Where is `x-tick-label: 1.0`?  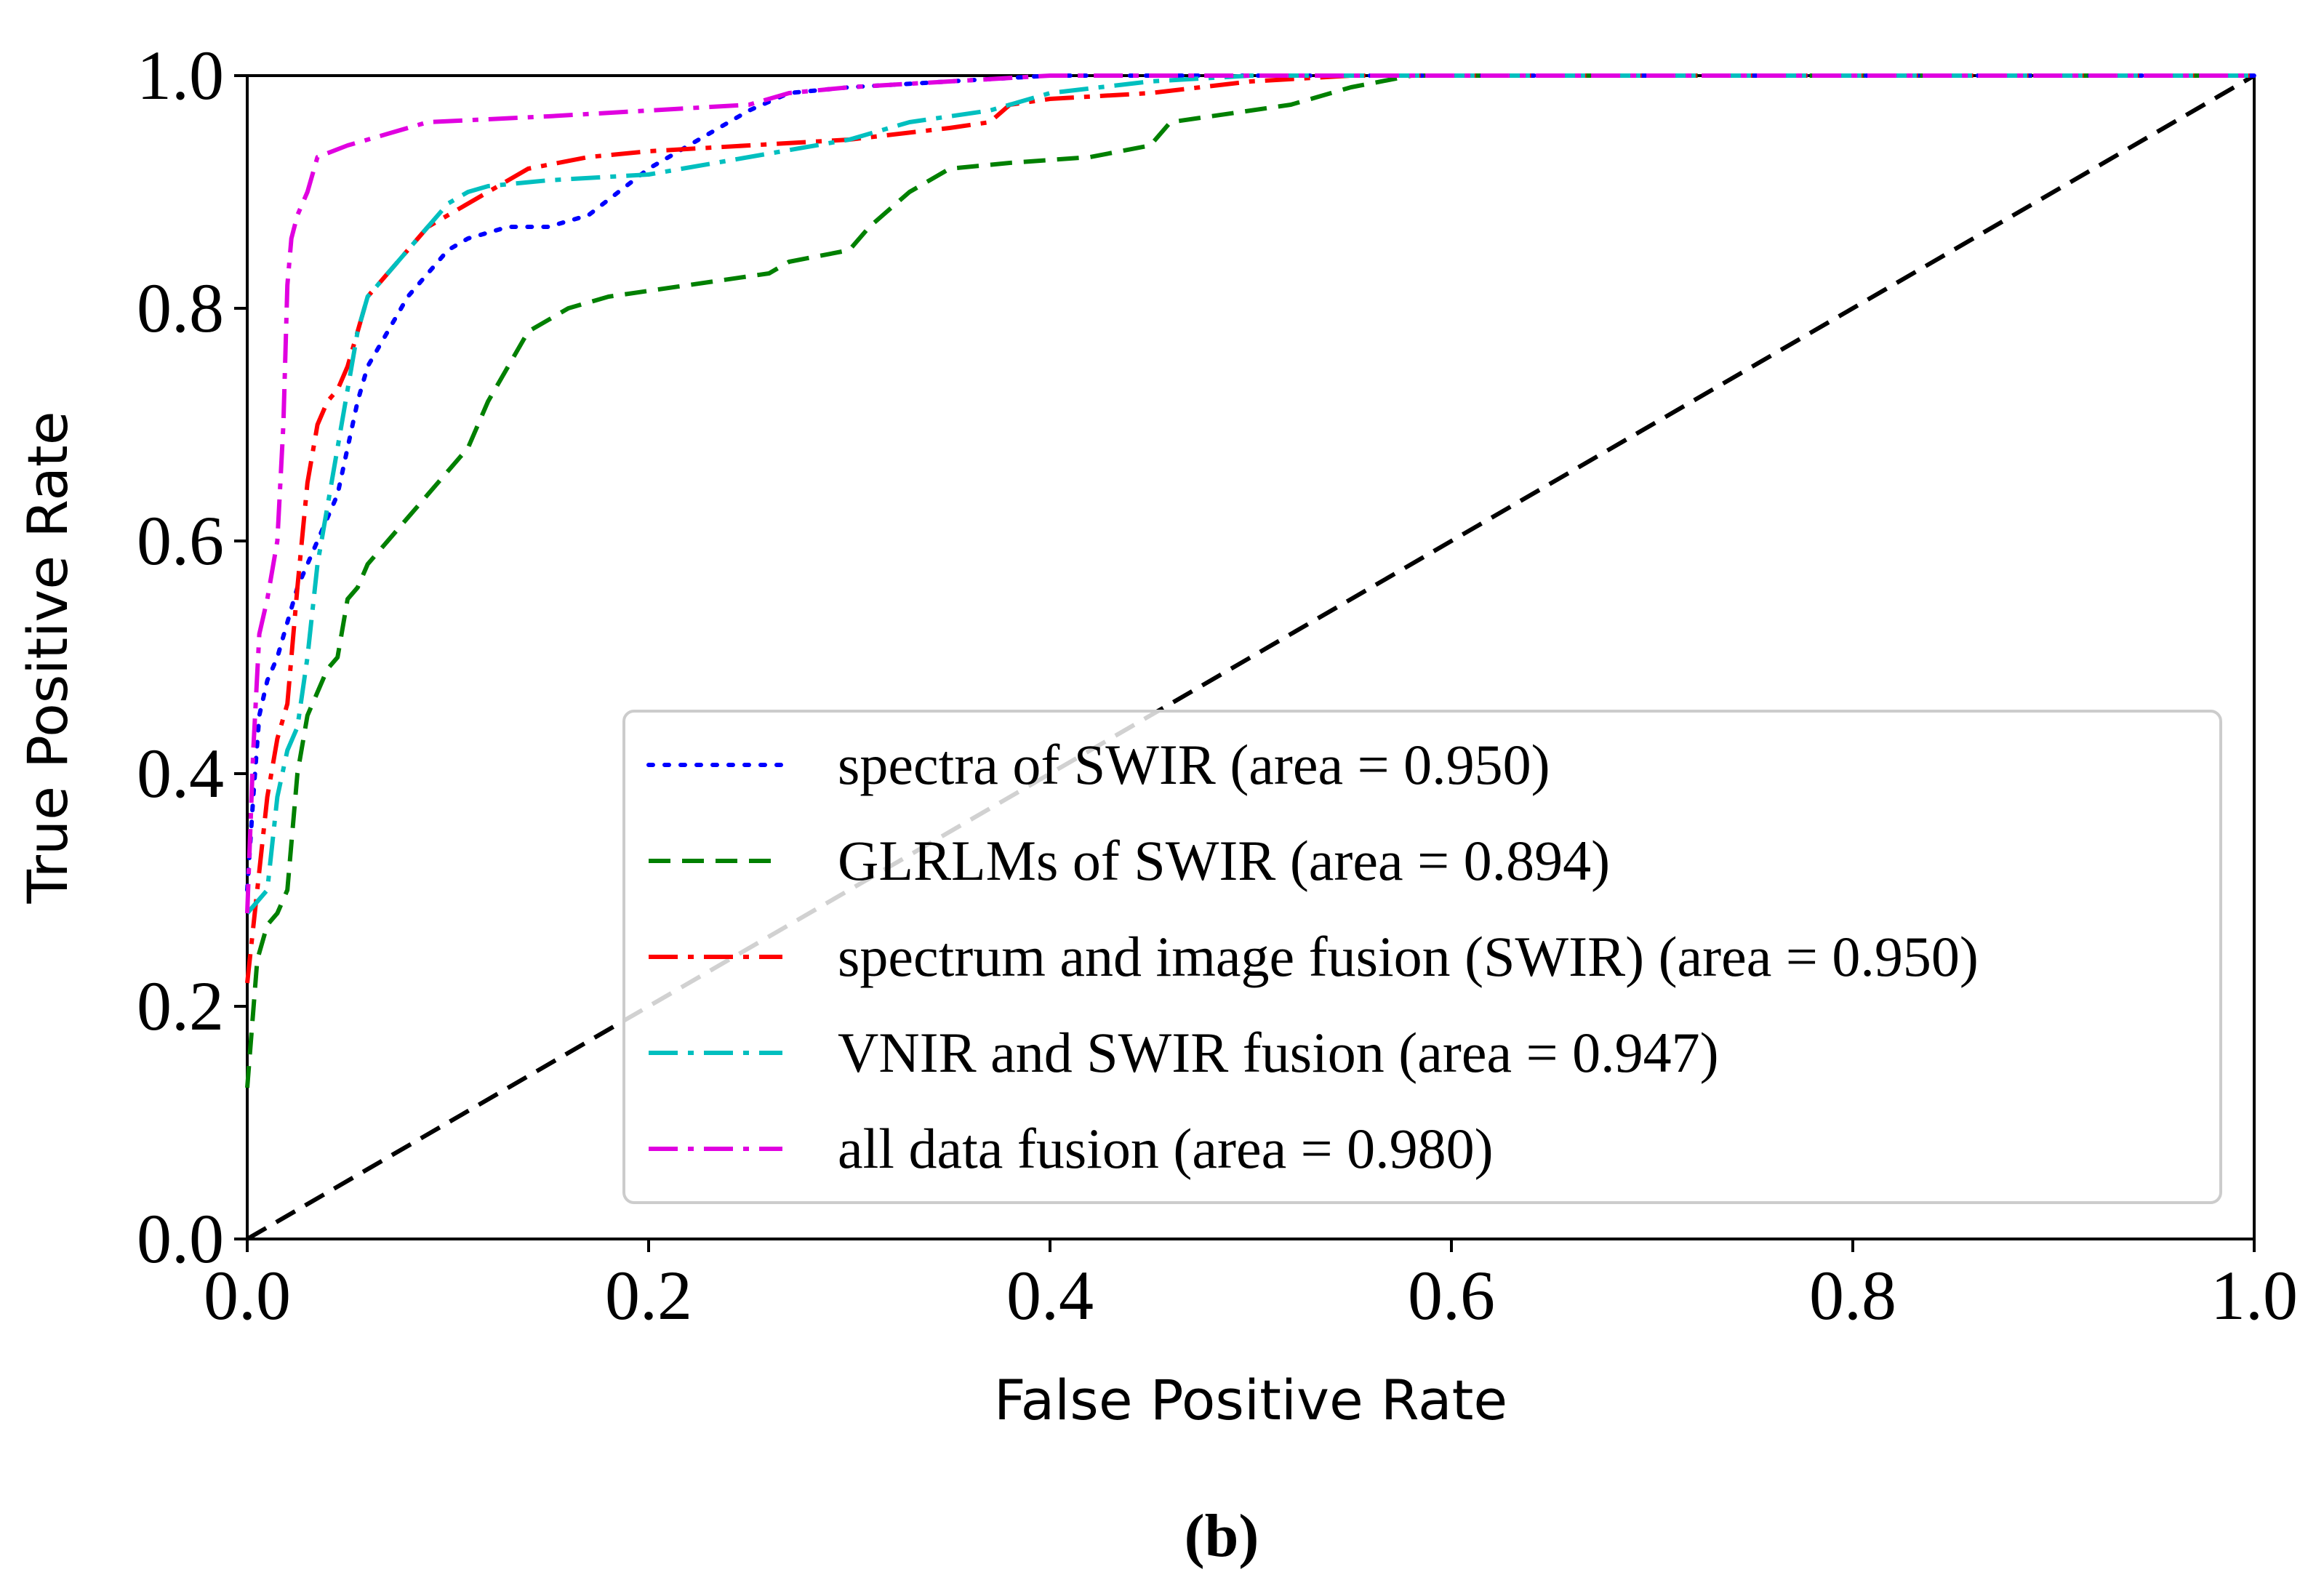
x-tick-label: 1.0 is located at coordinates (2254, 1295).